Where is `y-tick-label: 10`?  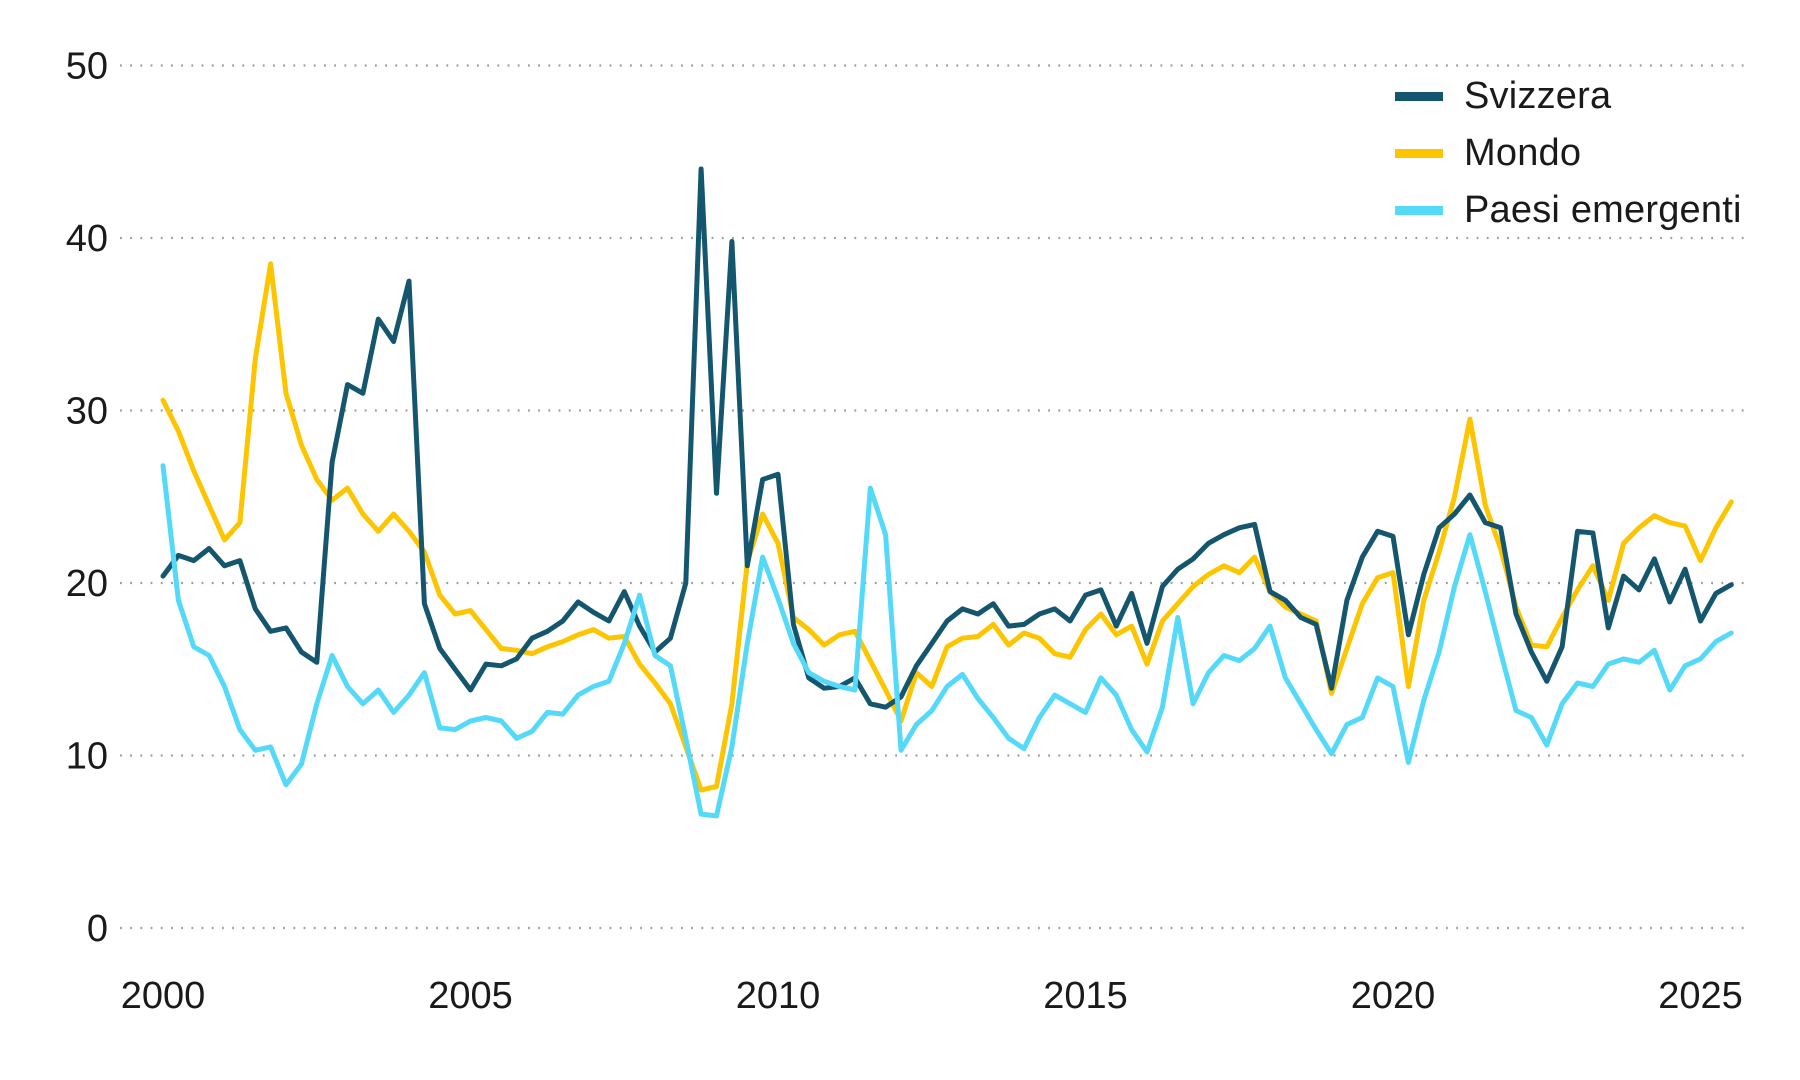 y-tick-label: 10 is located at coordinates (87, 757).